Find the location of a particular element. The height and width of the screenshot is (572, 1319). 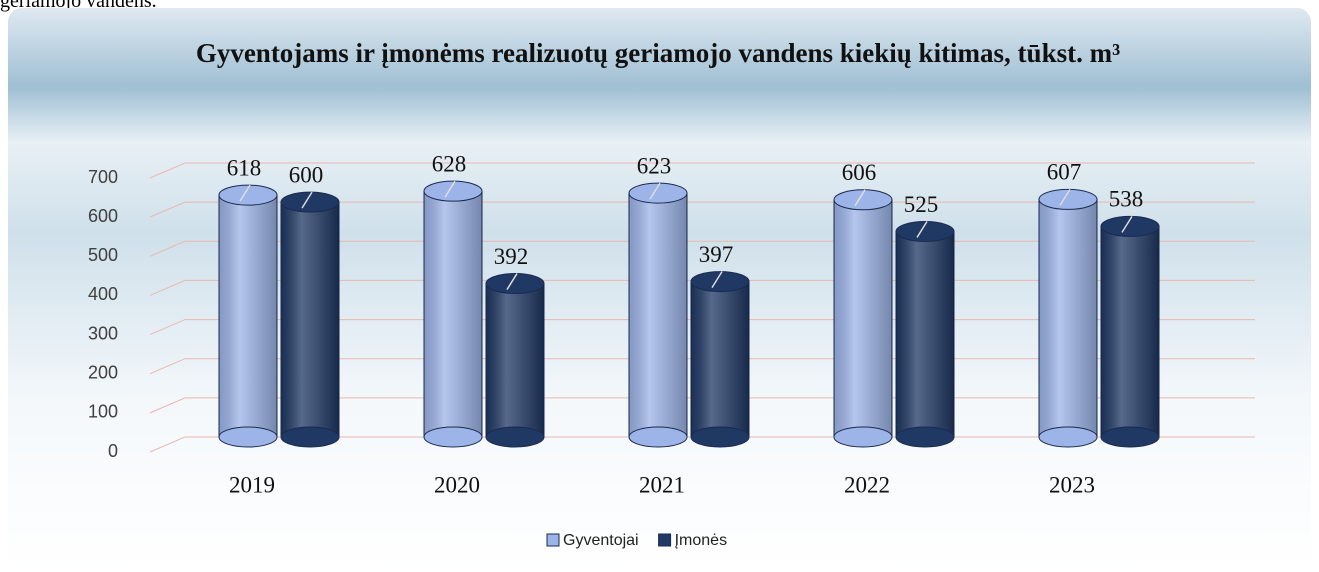

value-label: 600 is located at coordinates (306, 174).